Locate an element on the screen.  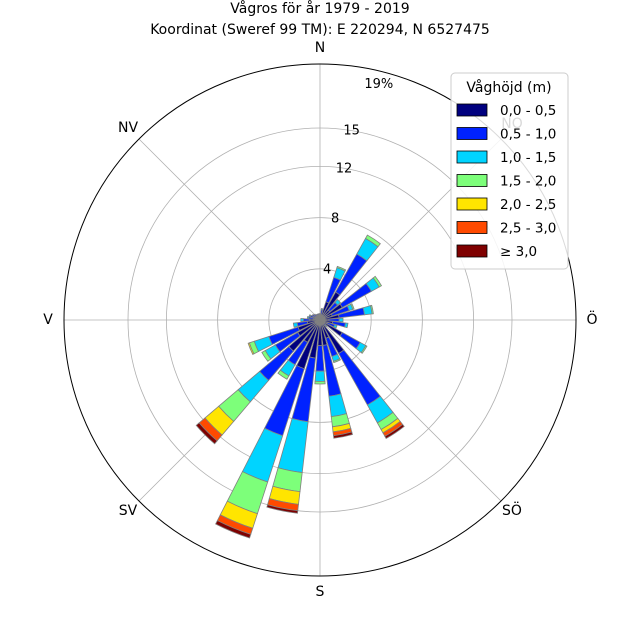
chart-title: Vågros för år 1979 - 2019 is located at coordinates (319, 8).